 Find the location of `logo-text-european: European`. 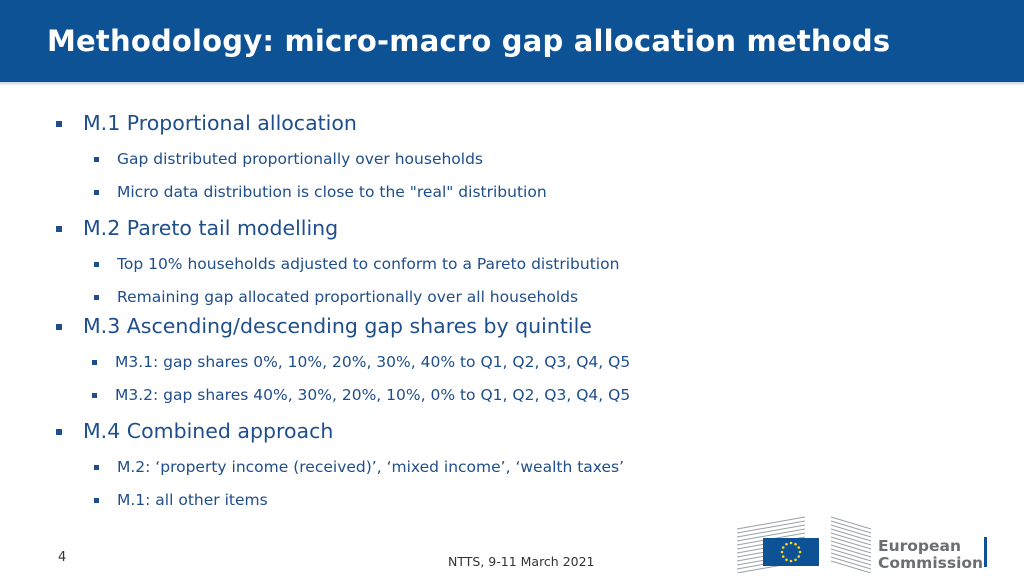

logo-text-european: European is located at coordinates (920, 546).